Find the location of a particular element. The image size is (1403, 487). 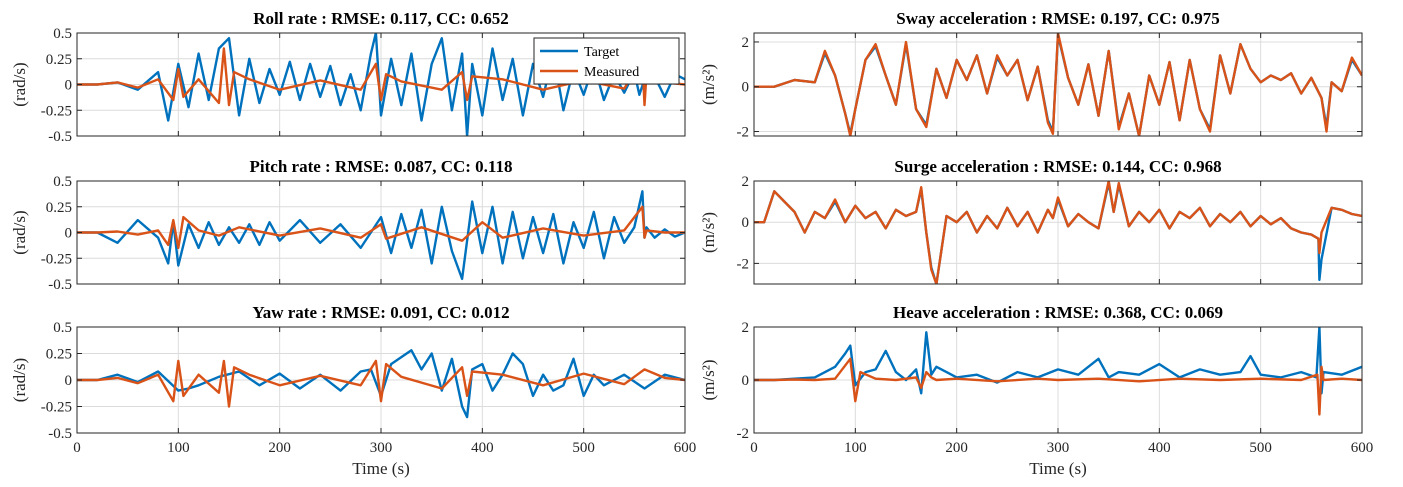

legend: Target Measured is located at coordinates (606, 61).